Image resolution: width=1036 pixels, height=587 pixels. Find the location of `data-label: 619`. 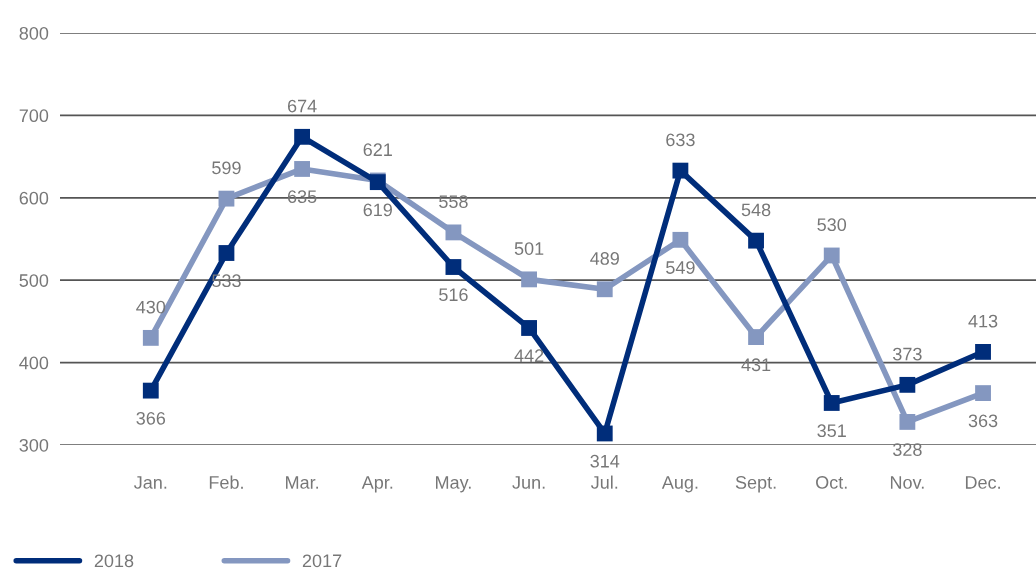

data-label: 619 is located at coordinates (377, 210).